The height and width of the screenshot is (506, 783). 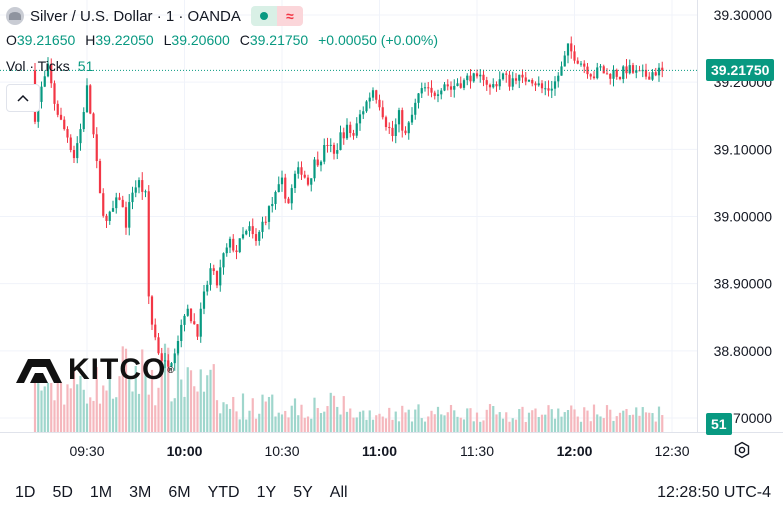 I want to click on timeframe-all: All, so click(x=338, y=492).